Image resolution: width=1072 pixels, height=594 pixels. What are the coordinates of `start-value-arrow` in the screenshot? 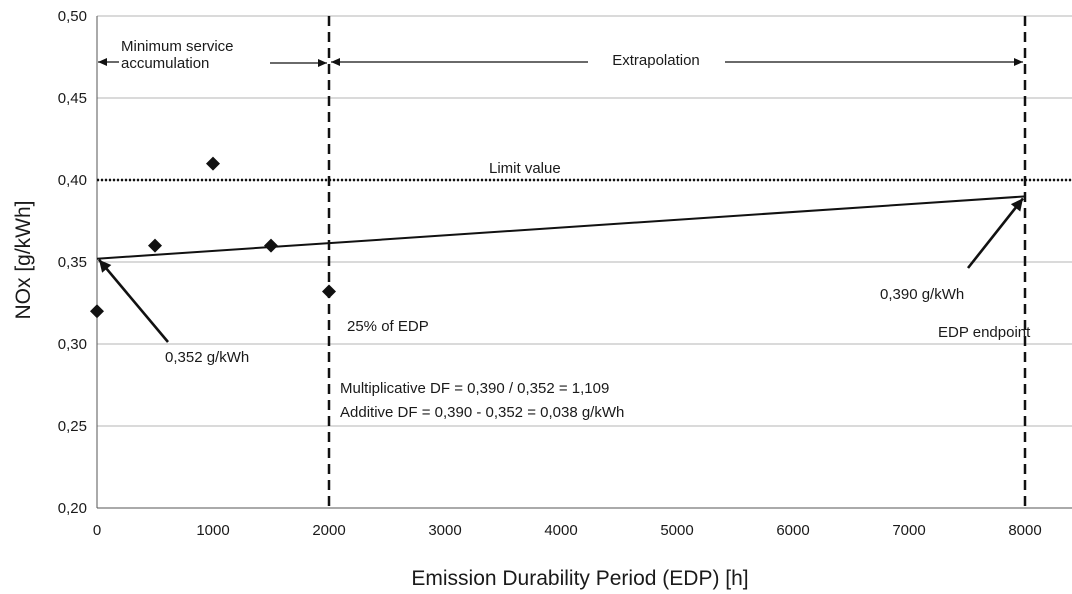 It's located at (133, 300).